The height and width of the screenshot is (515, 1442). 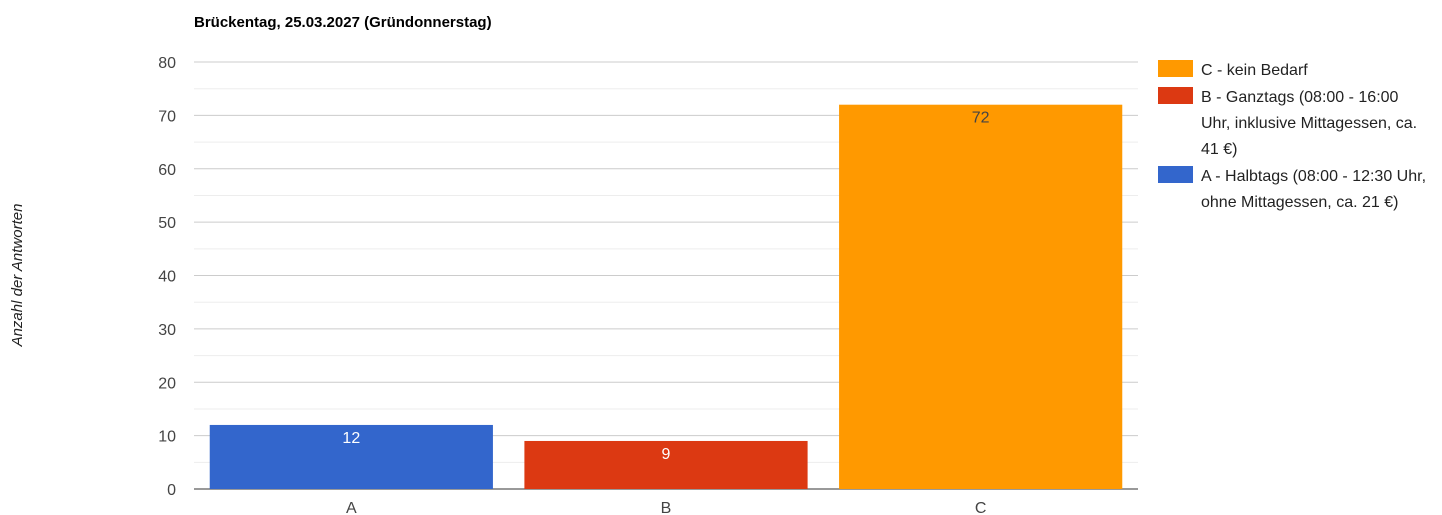 What do you see at coordinates (167, 330) in the screenshot?
I see `y-tick-label: 30` at bounding box center [167, 330].